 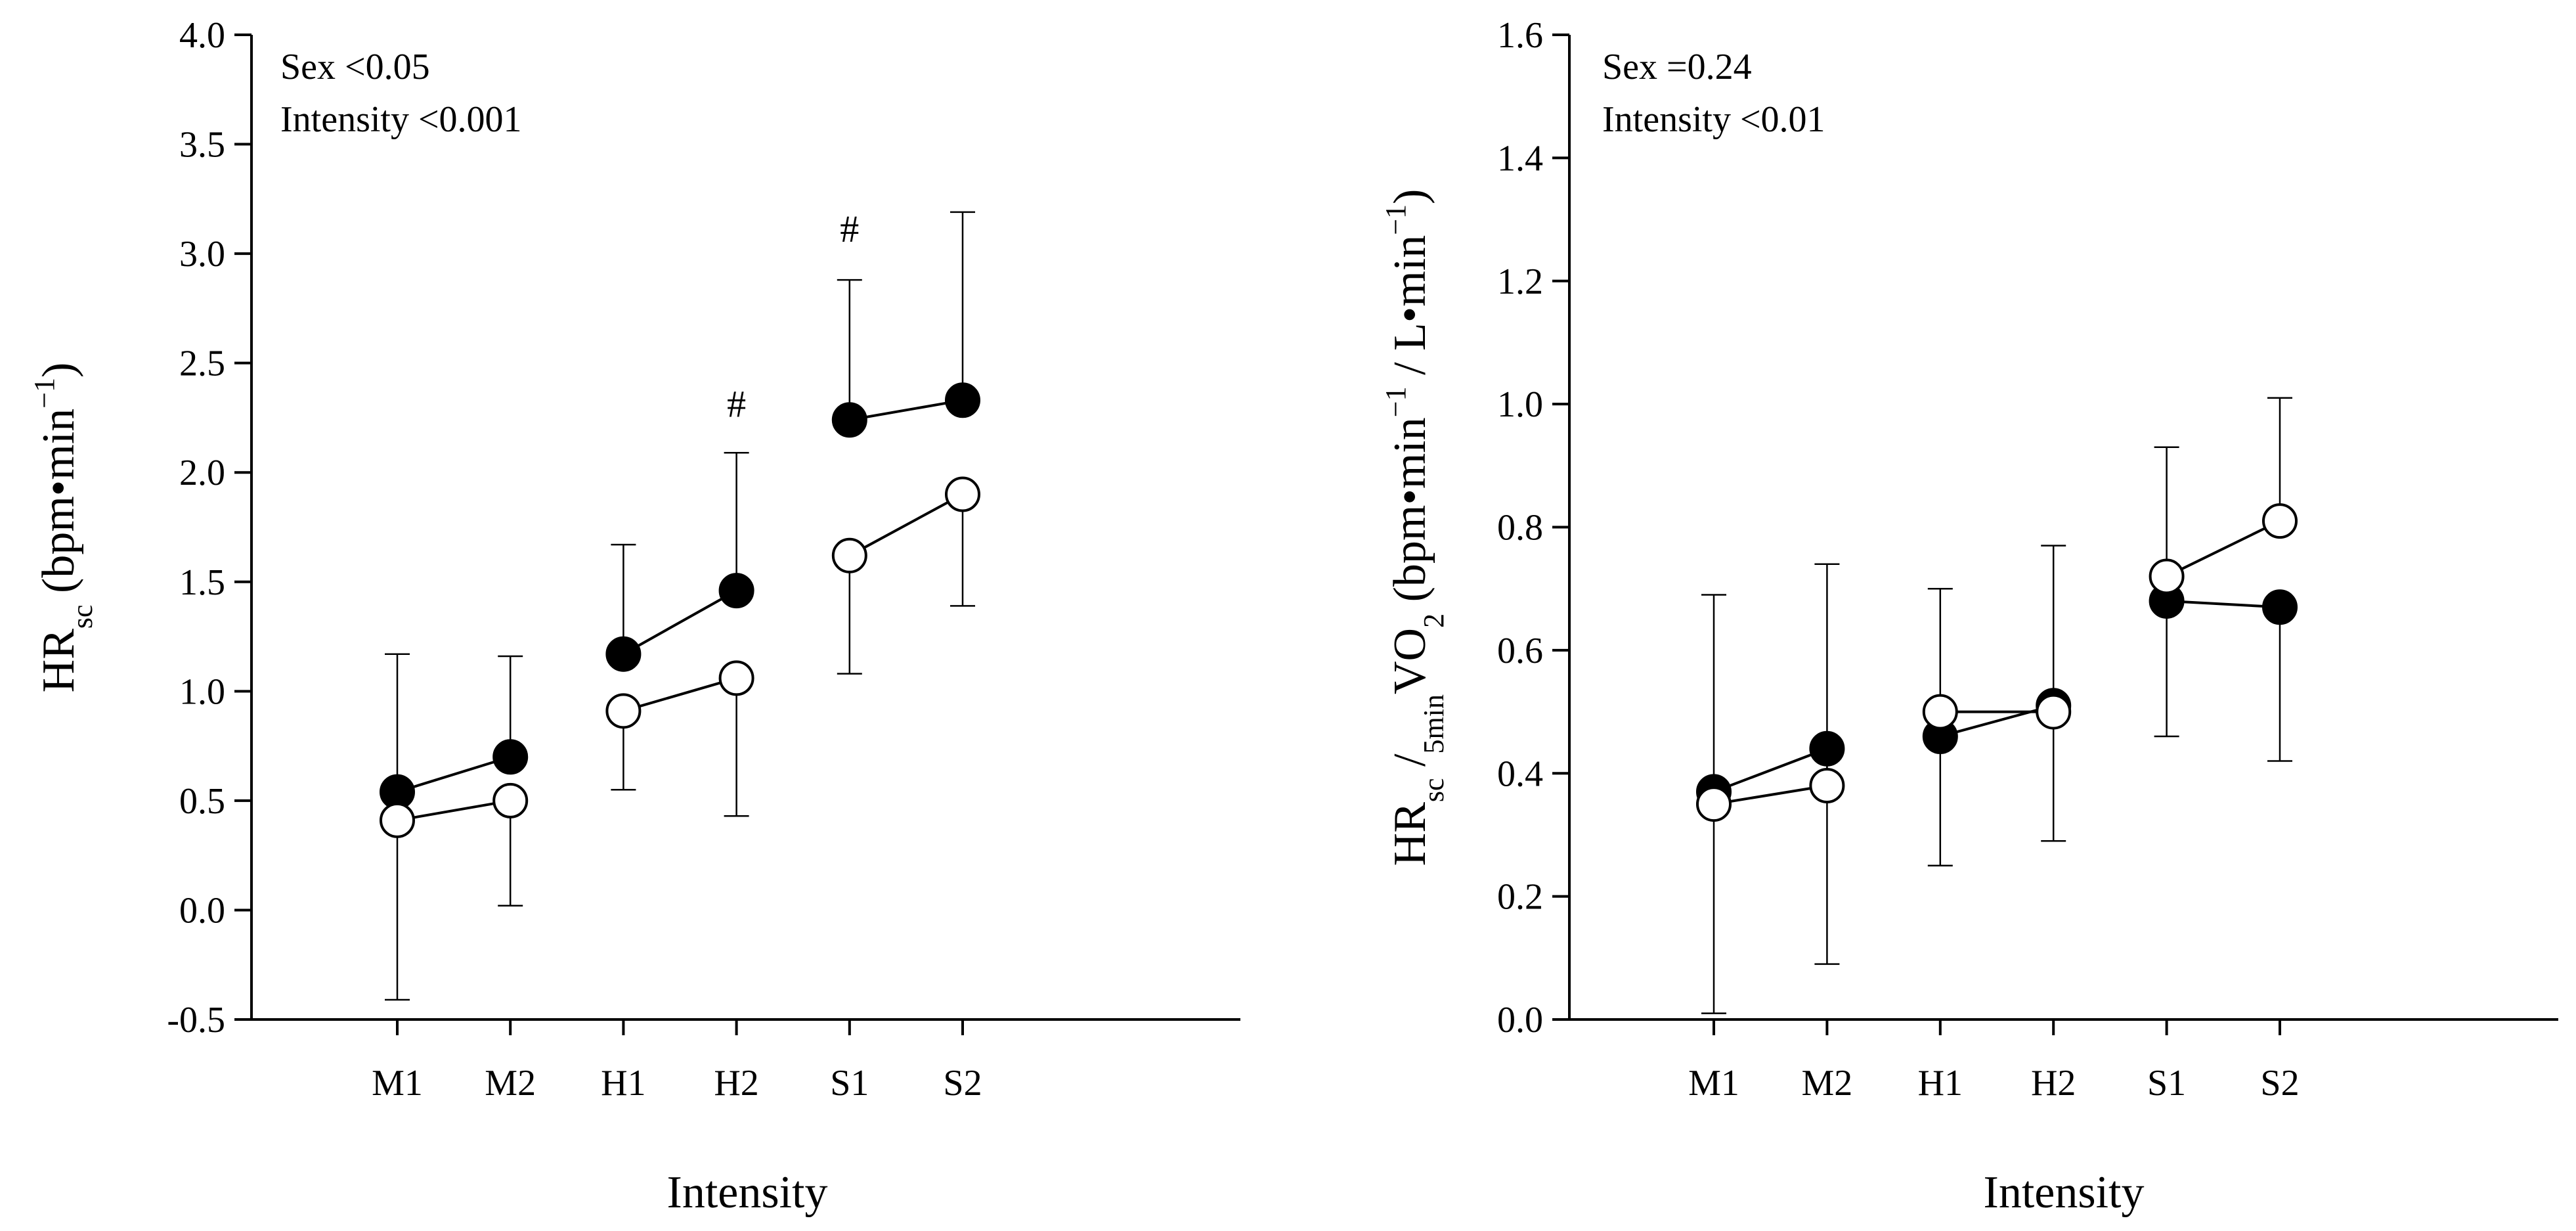 I want to click on y-tick-label: 4.0, so click(x=202, y=35).